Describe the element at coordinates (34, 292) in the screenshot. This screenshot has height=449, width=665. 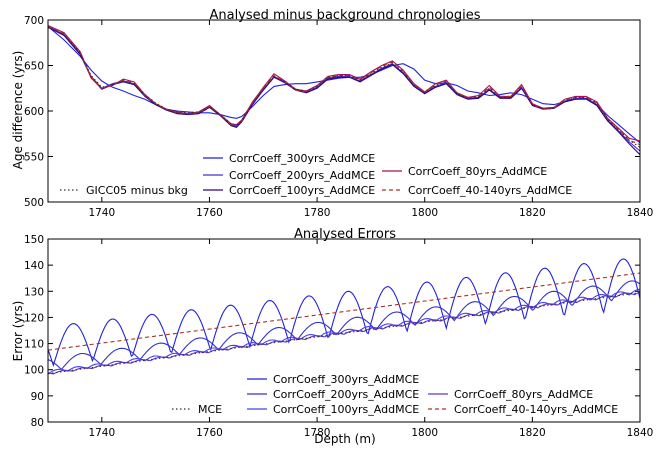
I see `y-tick-label: 130` at that location.